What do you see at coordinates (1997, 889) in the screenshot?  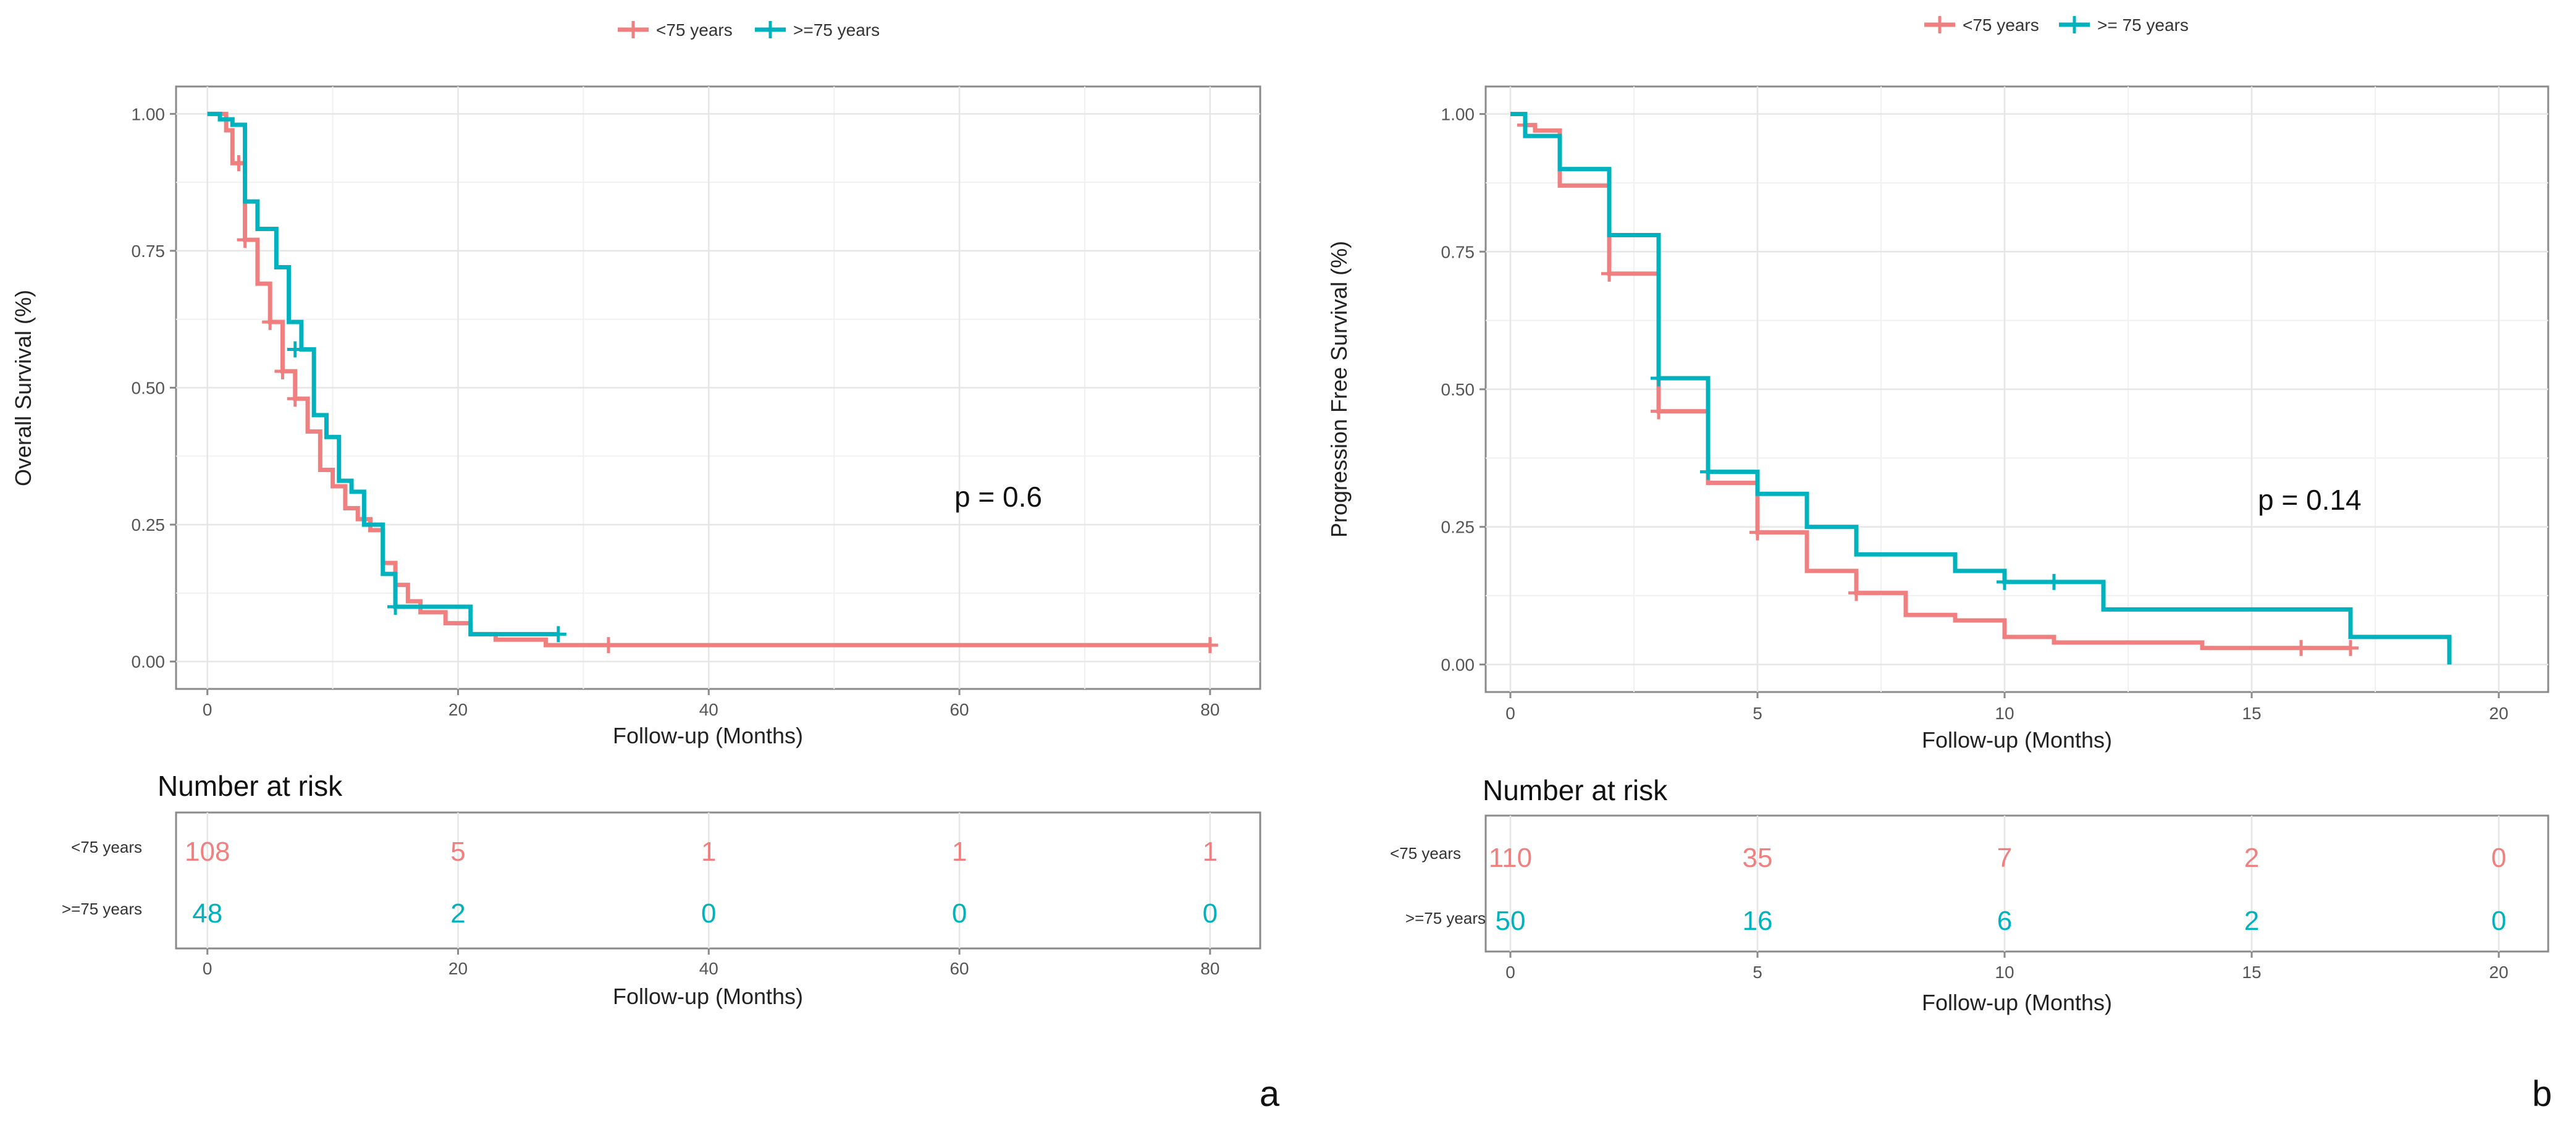 I see `risk-counts-b: 110 35 7 2 0 50 16 6 2 0` at bounding box center [1997, 889].